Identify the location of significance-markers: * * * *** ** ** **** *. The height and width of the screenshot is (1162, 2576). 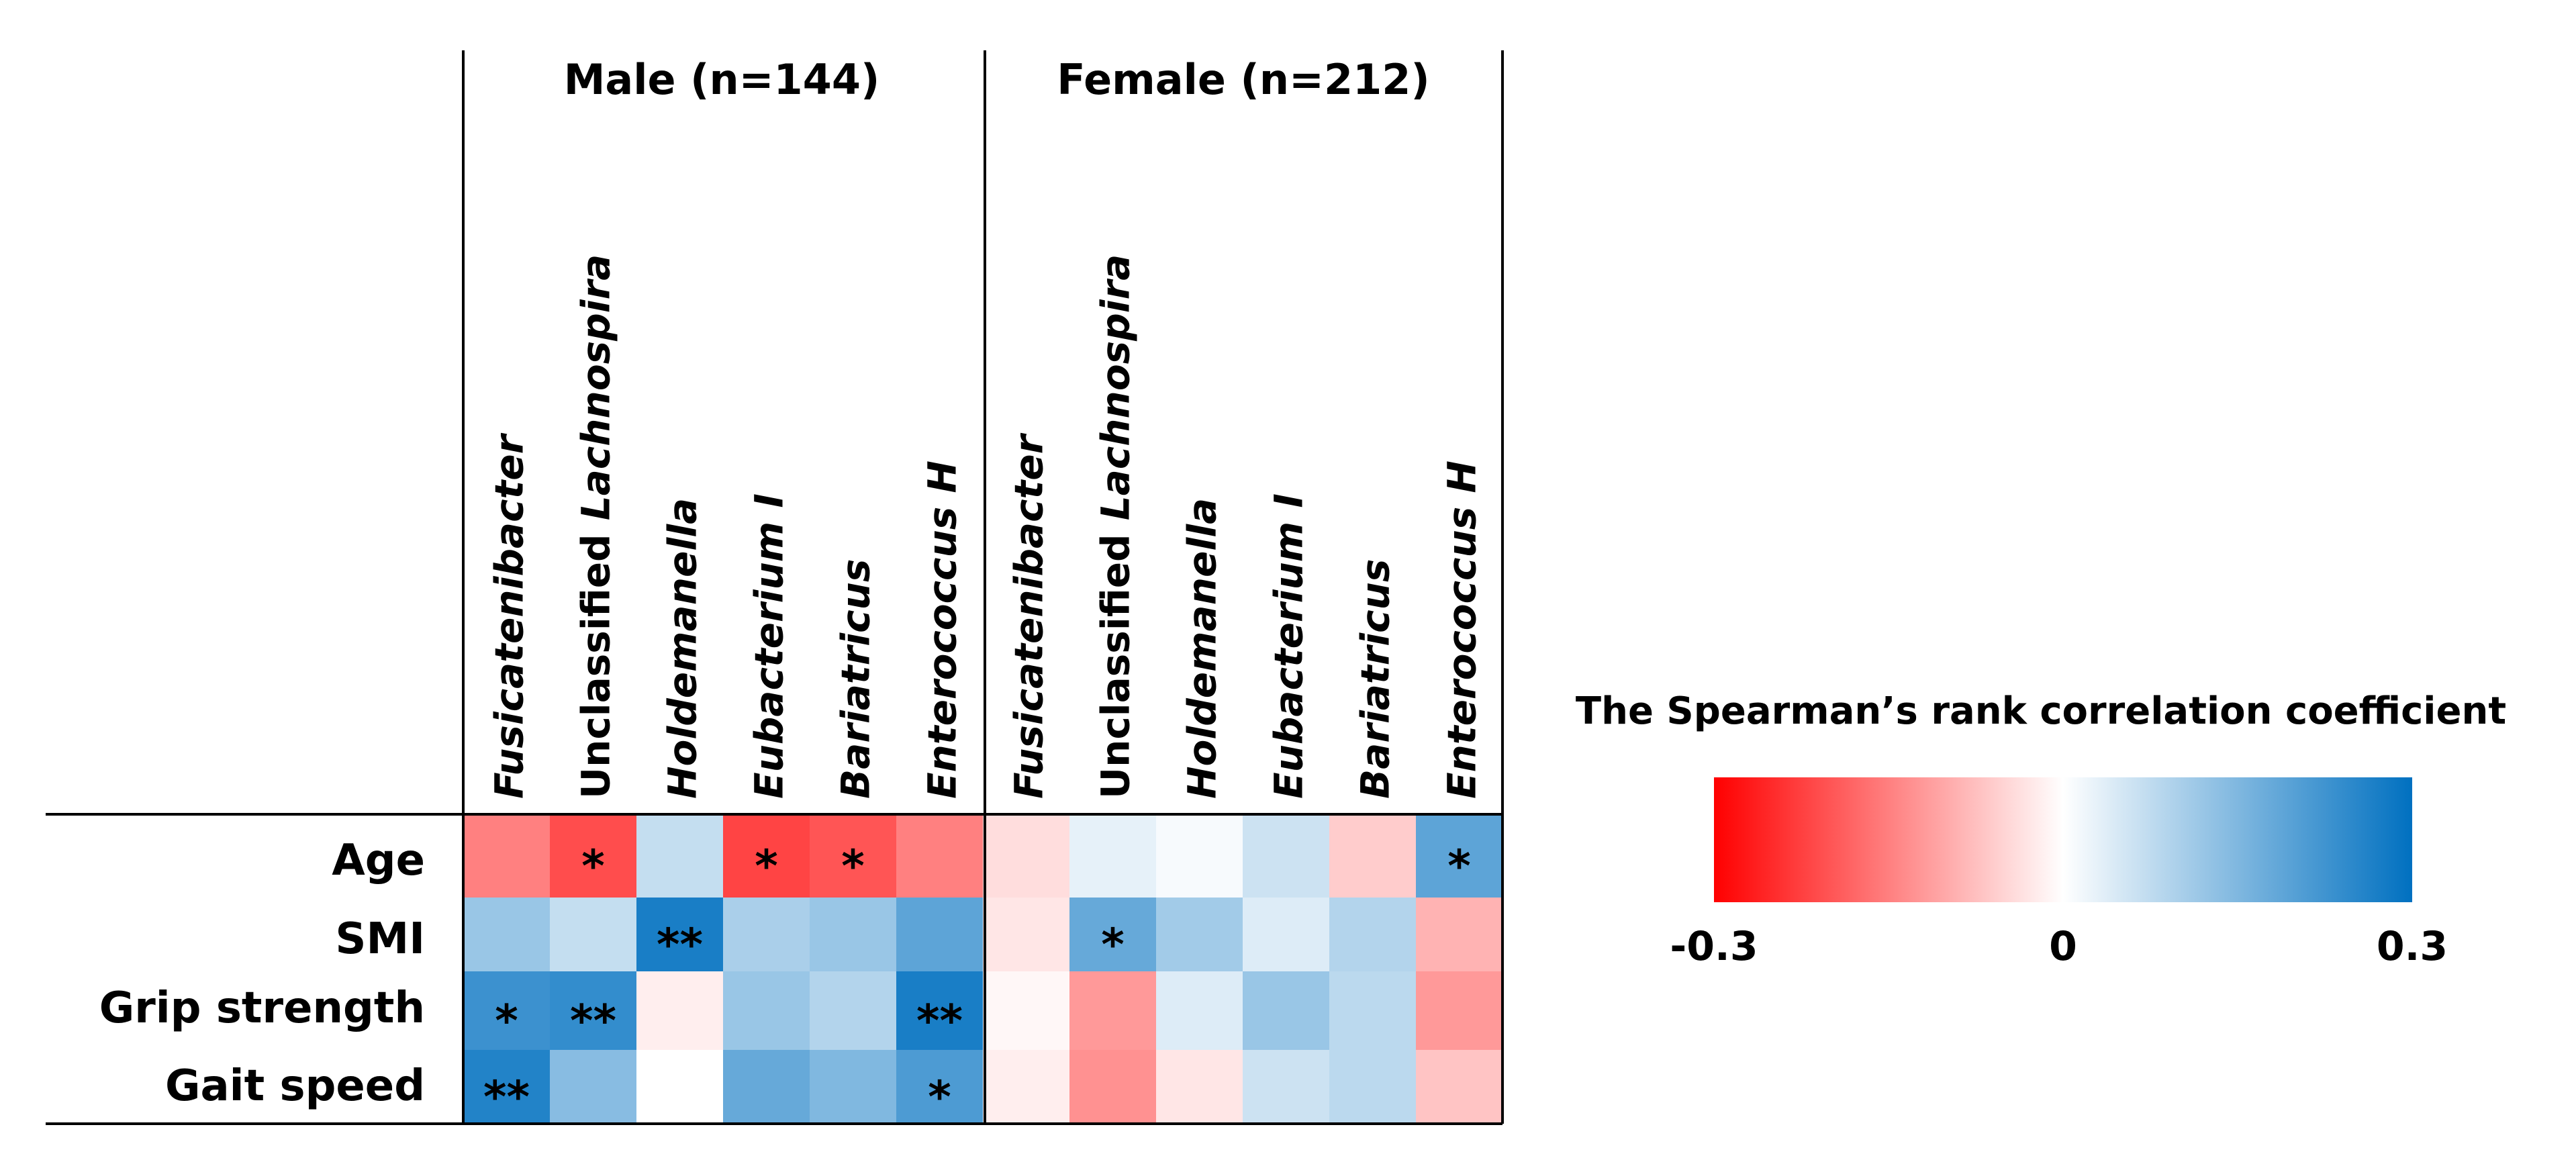
(977, 981).